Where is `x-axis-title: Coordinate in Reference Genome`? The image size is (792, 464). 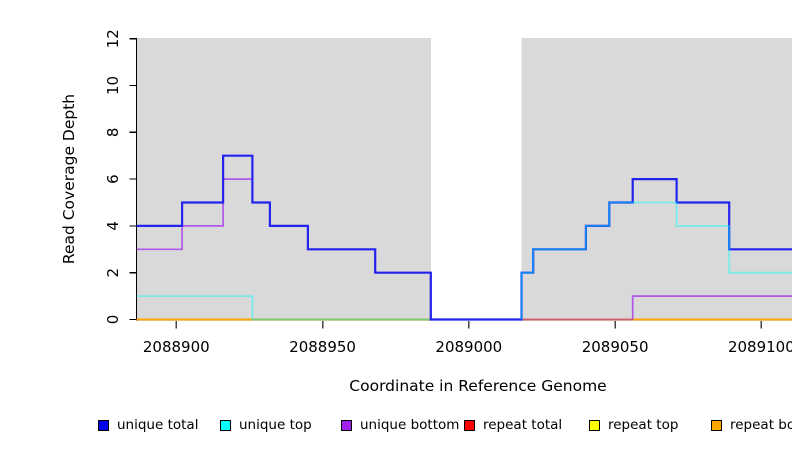 x-axis-title: Coordinate in Reference Genome is located at coordinates (477, 386).